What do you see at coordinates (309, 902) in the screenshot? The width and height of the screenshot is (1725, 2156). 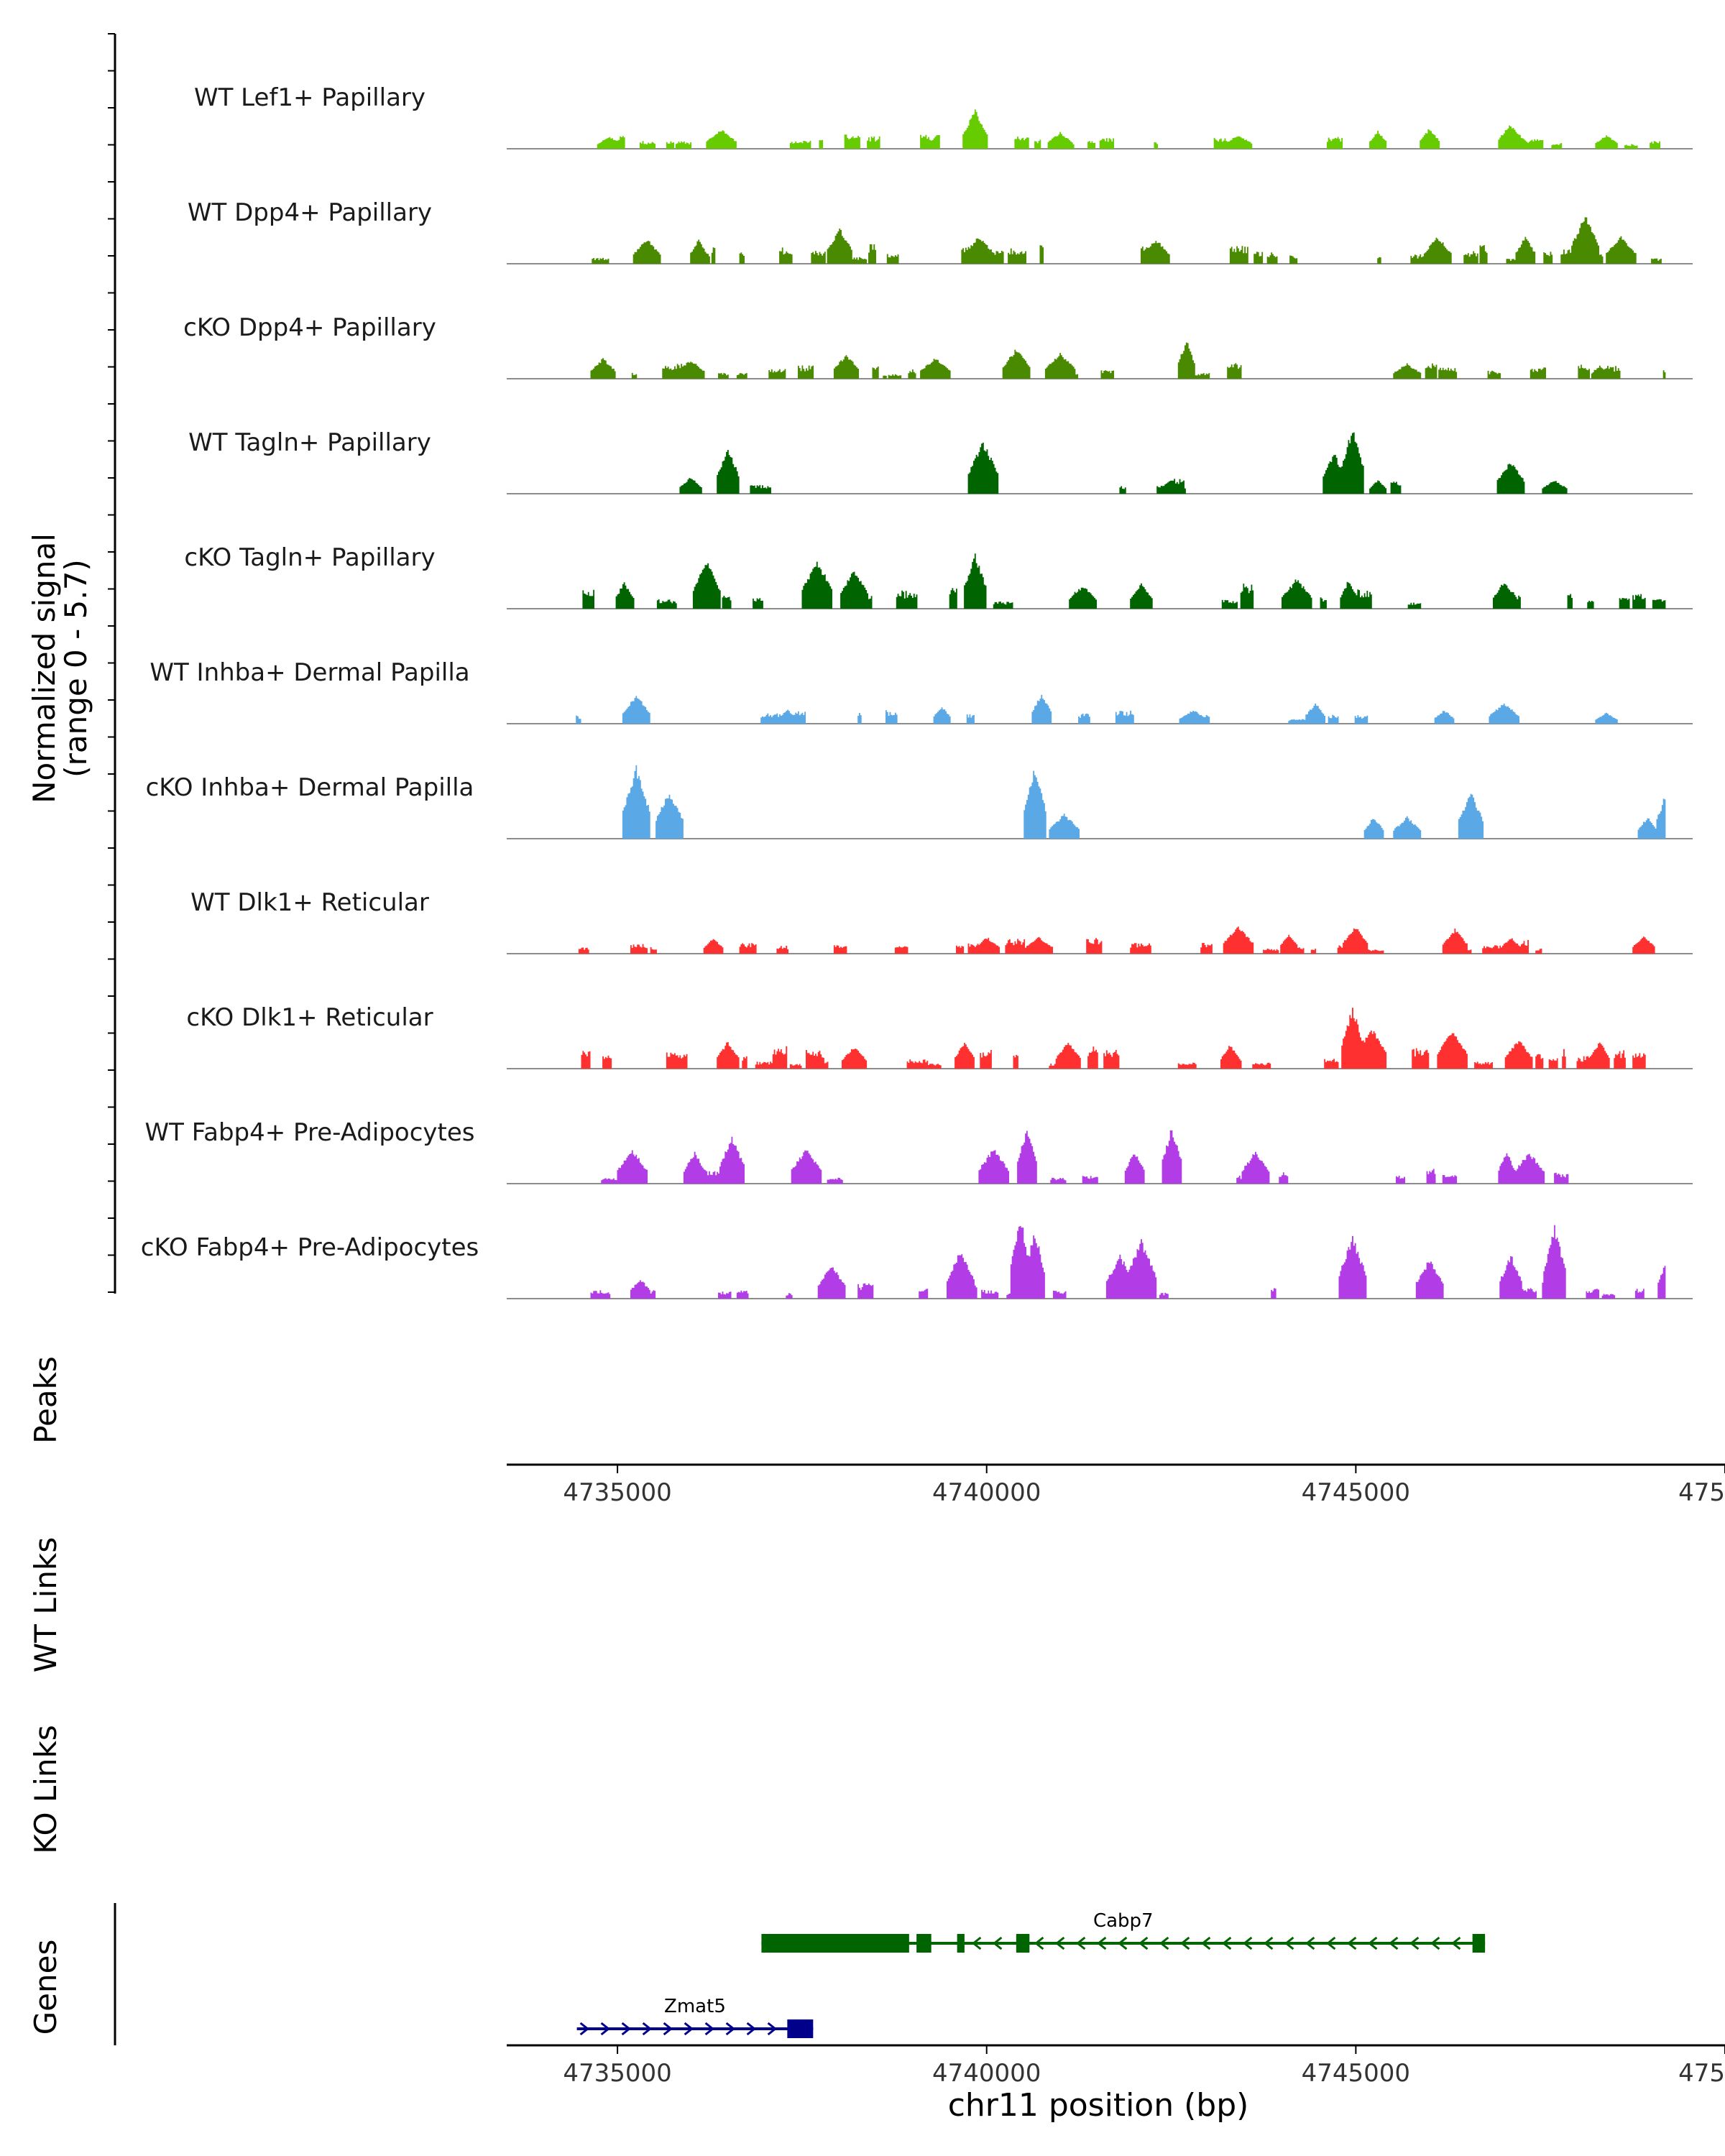 I see `track-label: WT Dlk1+ Reticular` at bounding box center [309, 902].